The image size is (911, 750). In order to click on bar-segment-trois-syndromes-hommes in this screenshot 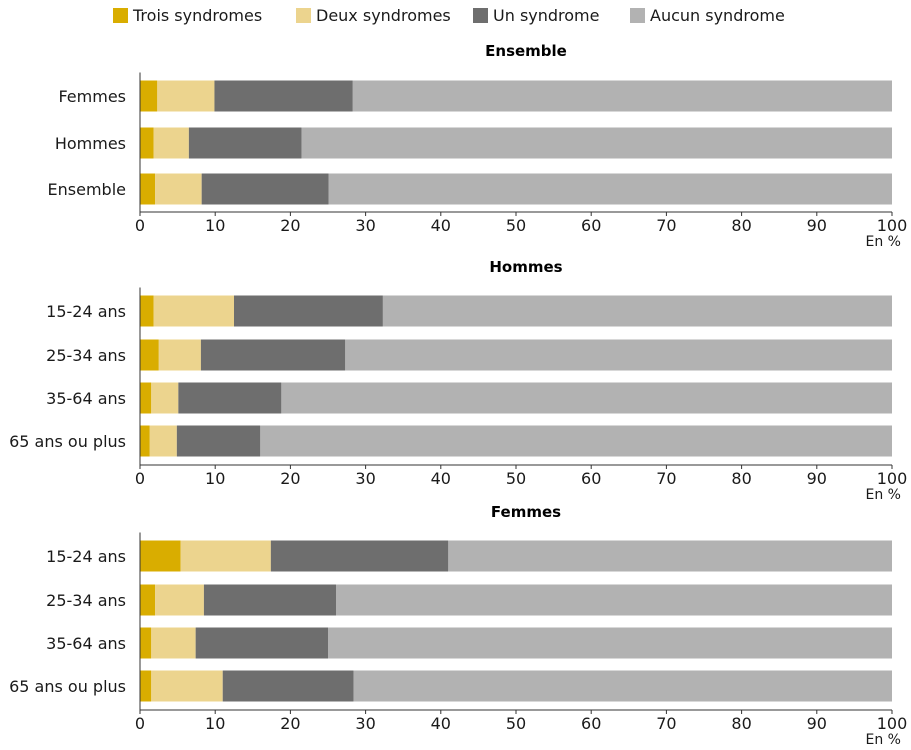, I will do `click(147, 143)`.